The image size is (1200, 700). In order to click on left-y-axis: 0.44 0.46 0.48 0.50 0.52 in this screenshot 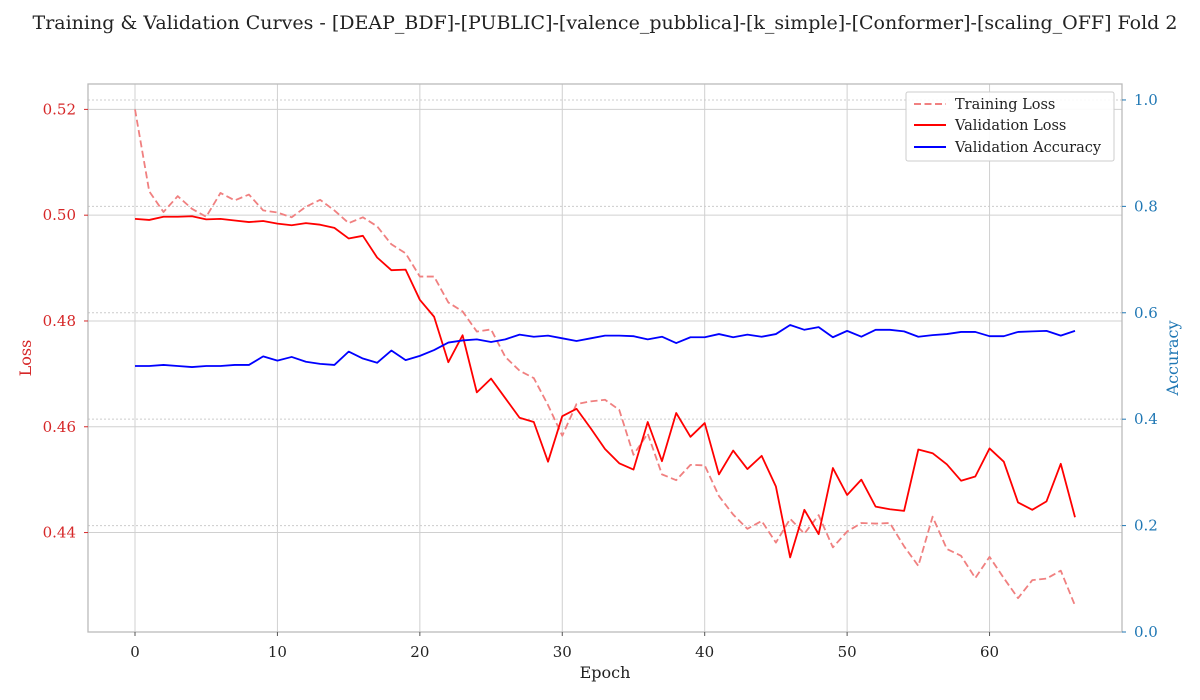, I will do `click(65, 321)`.